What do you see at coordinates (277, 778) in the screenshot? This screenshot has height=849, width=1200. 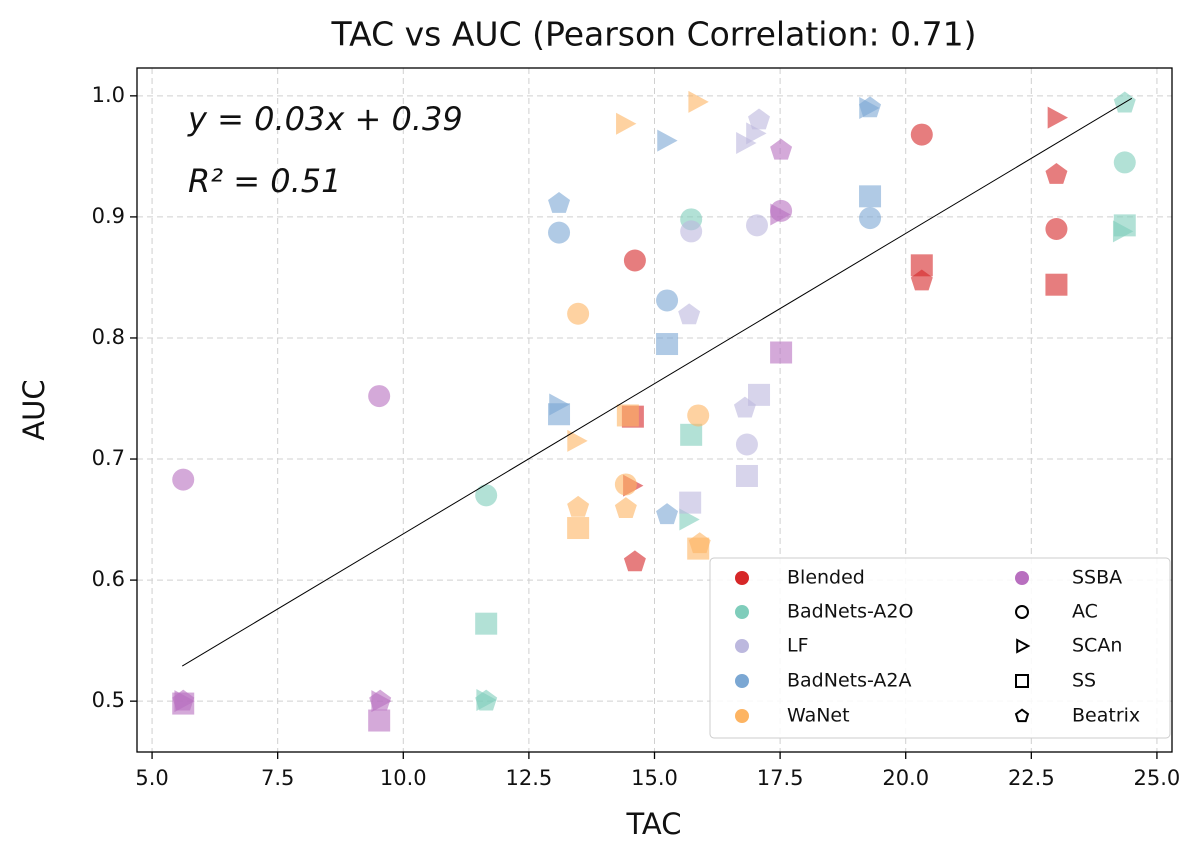 I see `x-tick-label: 7.5` at bounding box center [277, 778].